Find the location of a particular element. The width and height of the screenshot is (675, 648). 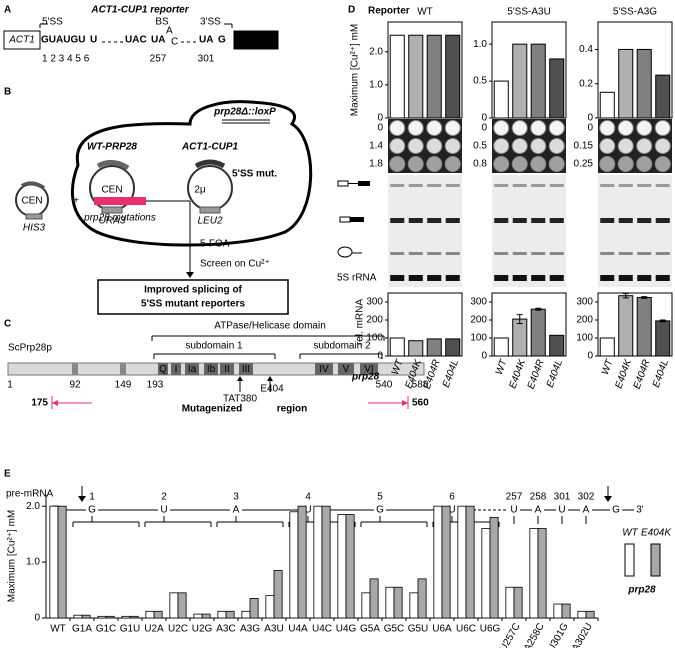

column-title: 5'SS-A3U is located at coordinates (529, 12).